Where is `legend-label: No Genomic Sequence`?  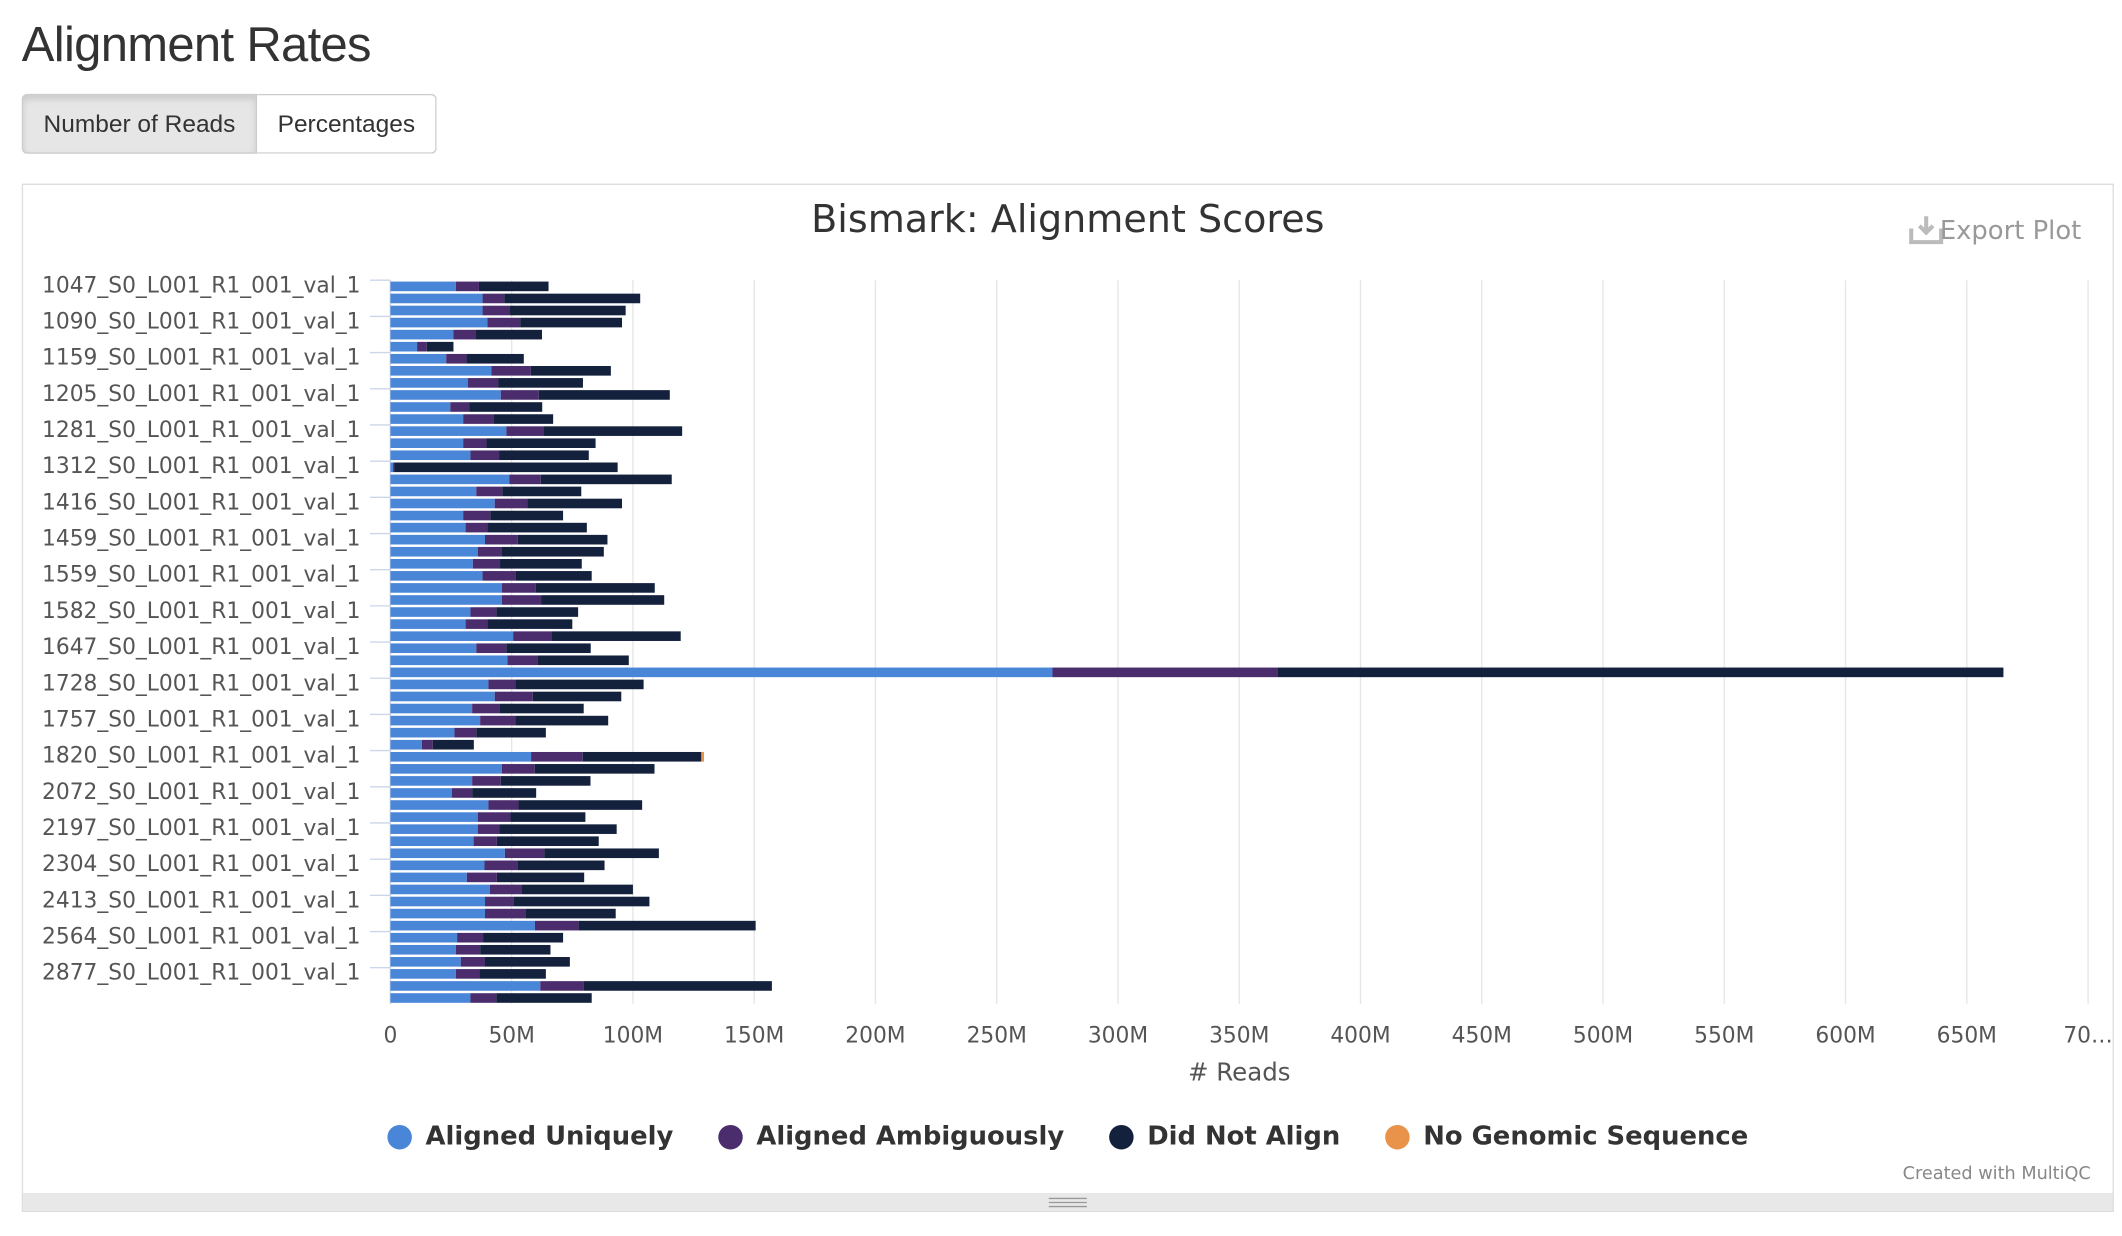
legend-label: No Genomic Sequence is located at coordinates (1585, 1137).